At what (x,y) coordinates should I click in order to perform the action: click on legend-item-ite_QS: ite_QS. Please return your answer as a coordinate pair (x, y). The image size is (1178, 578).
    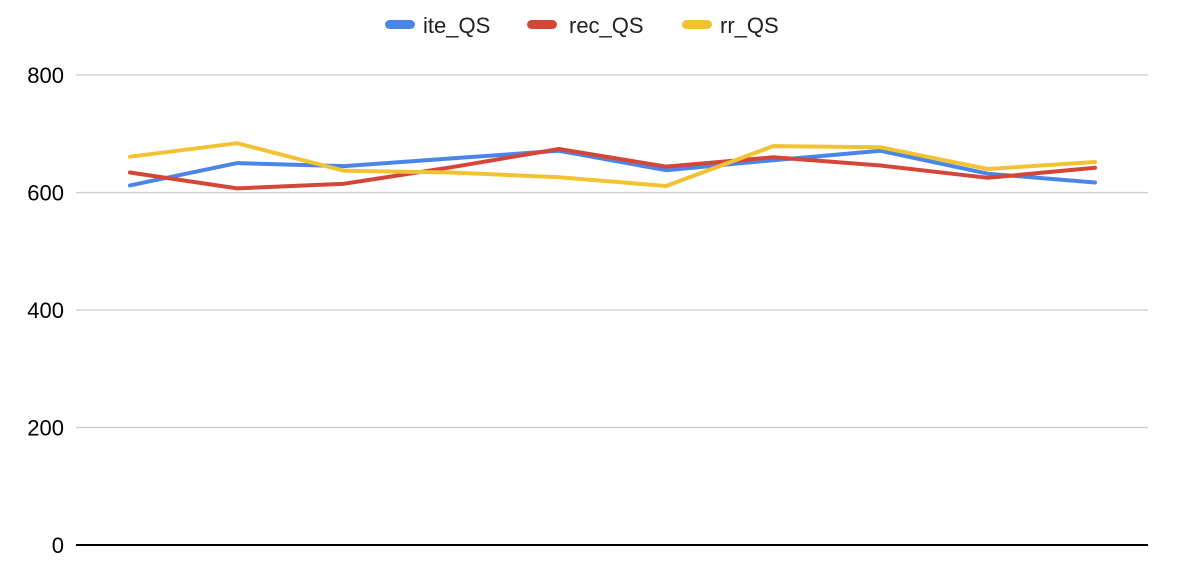
    Looking at the image, I should click on (437, 25).